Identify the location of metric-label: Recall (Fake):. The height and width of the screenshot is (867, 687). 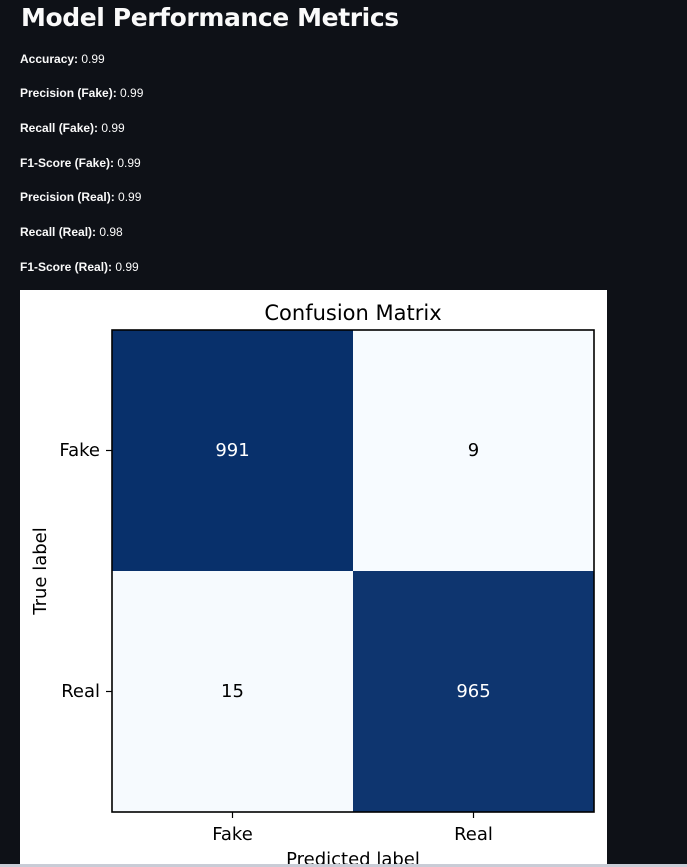
(59, 128).